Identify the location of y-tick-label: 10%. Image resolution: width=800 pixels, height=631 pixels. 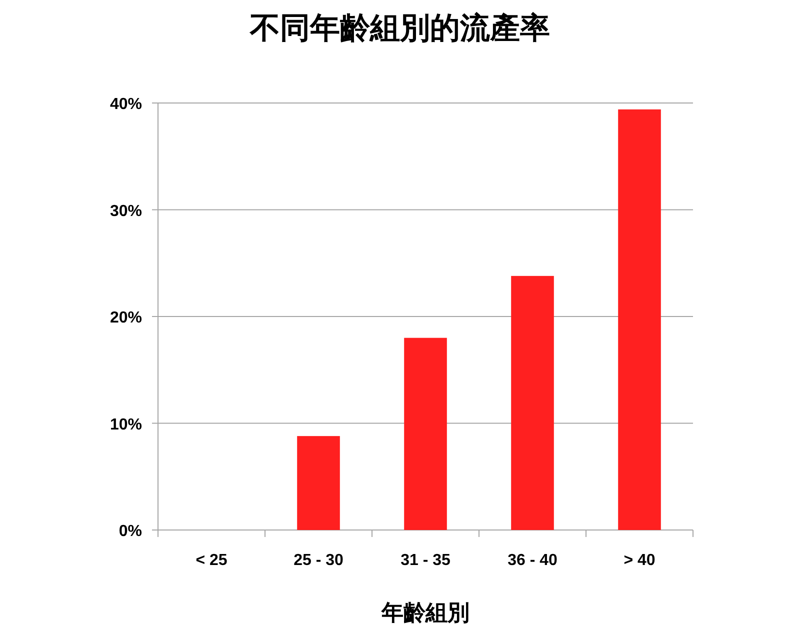
(126, 425).